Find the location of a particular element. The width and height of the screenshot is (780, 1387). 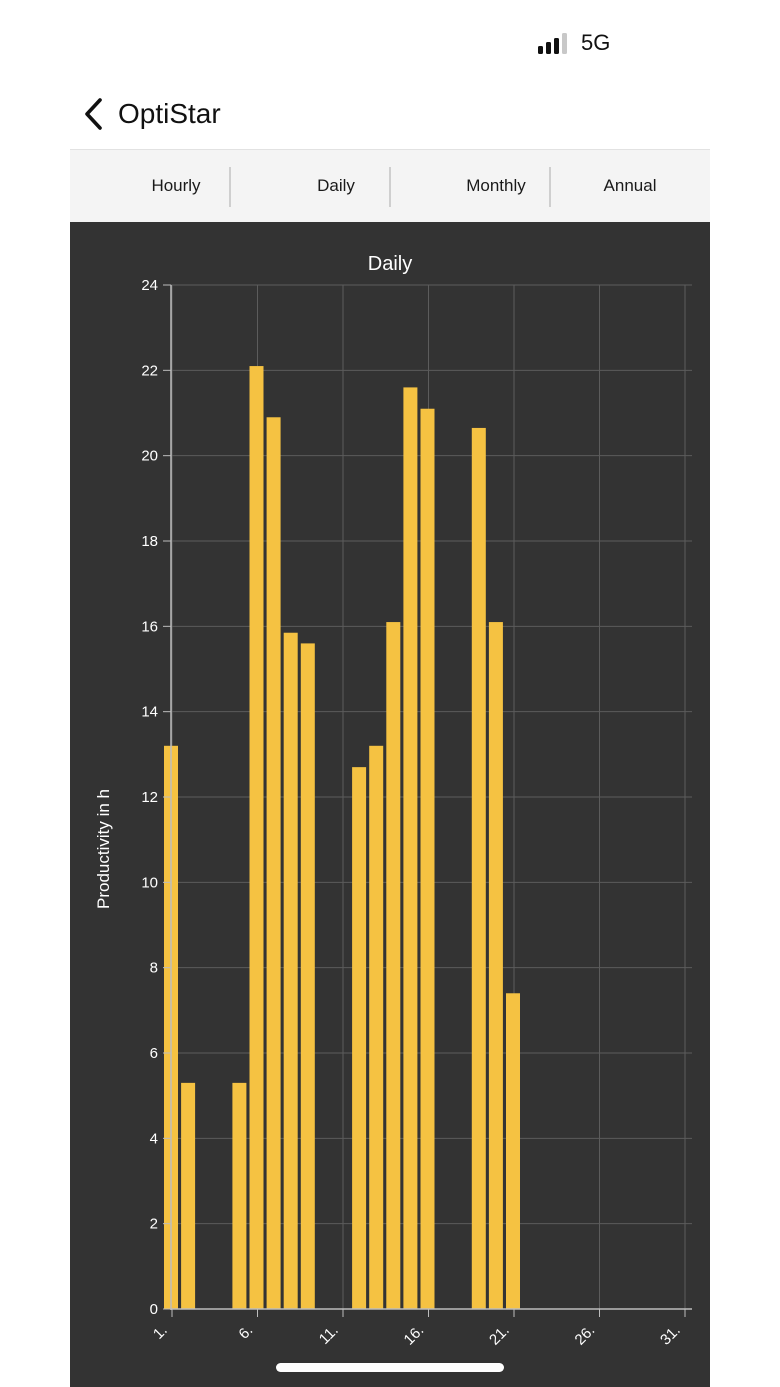

x-tick-label: 1. is located at coordinates (160, 1332).